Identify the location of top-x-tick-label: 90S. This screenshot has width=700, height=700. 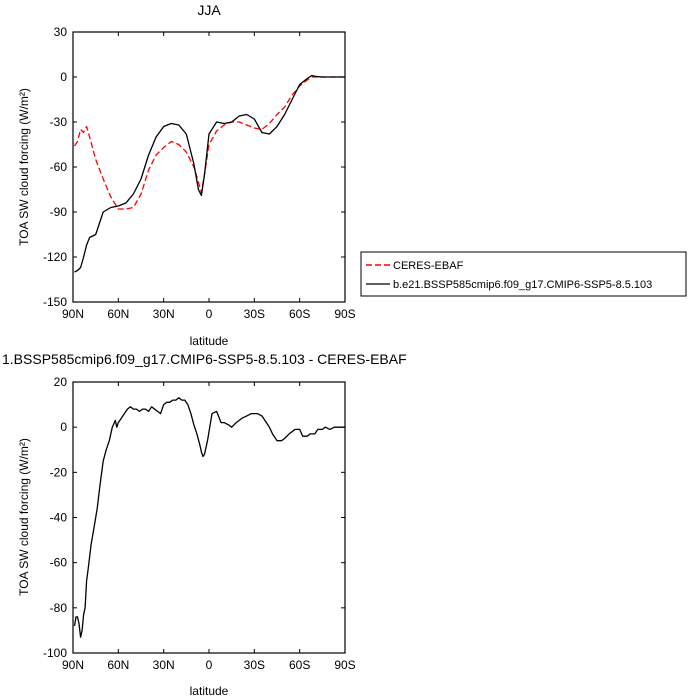
(344, 314).